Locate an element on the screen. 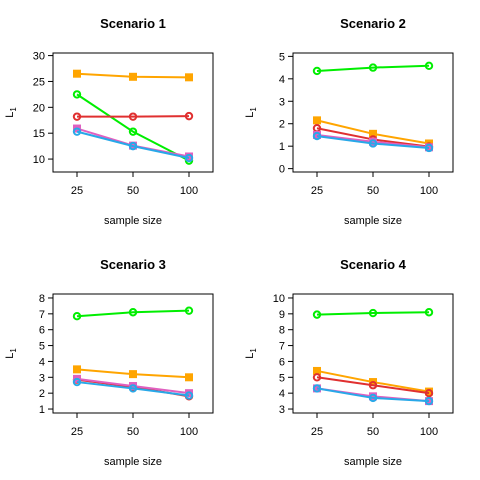  y-tick-label: 9 is located at coordinates (282, 315).